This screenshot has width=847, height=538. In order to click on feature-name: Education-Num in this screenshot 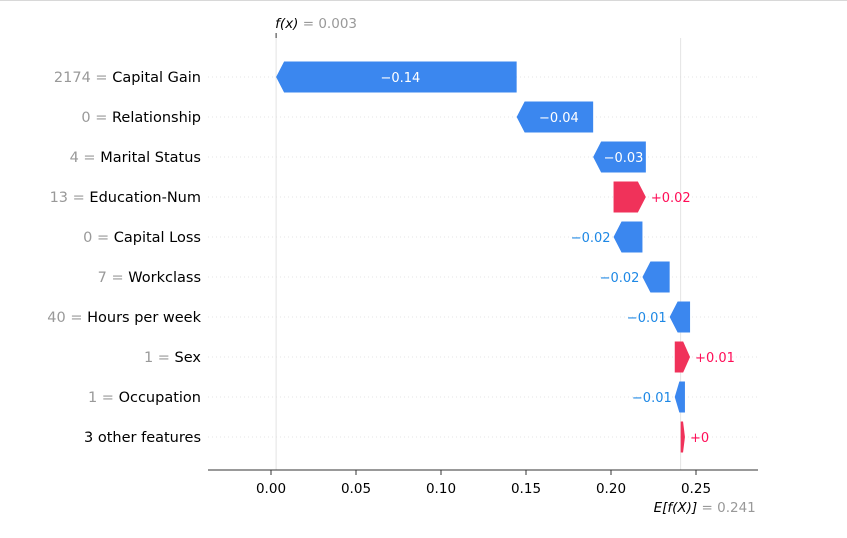, I will do `click(145, 198)`.